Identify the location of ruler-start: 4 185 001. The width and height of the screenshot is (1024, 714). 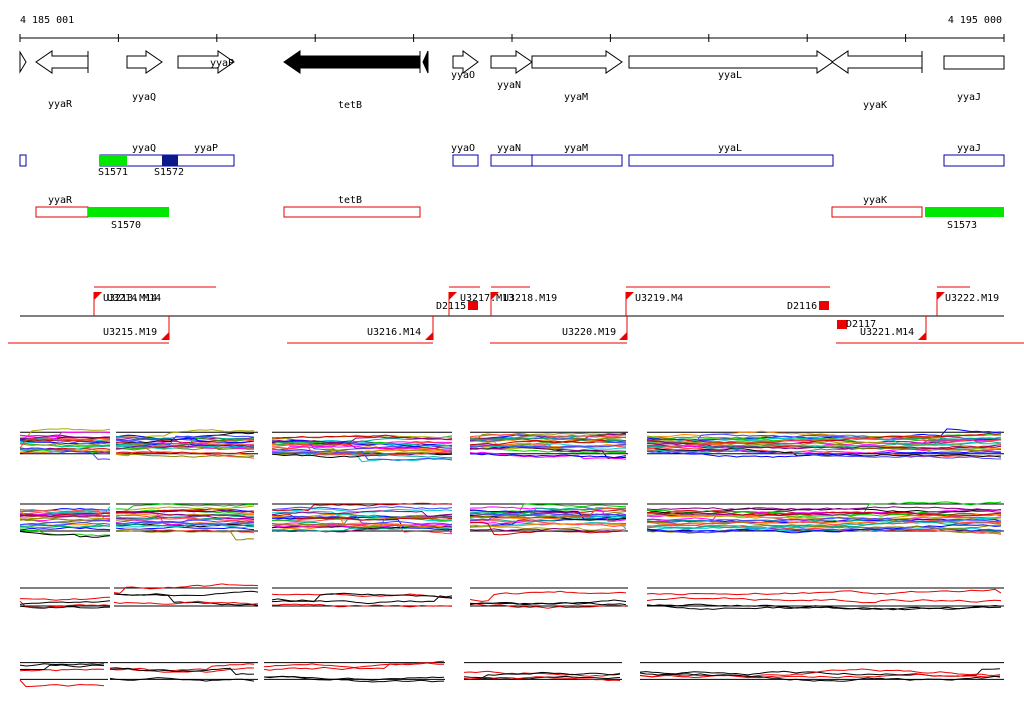
(47, 20).